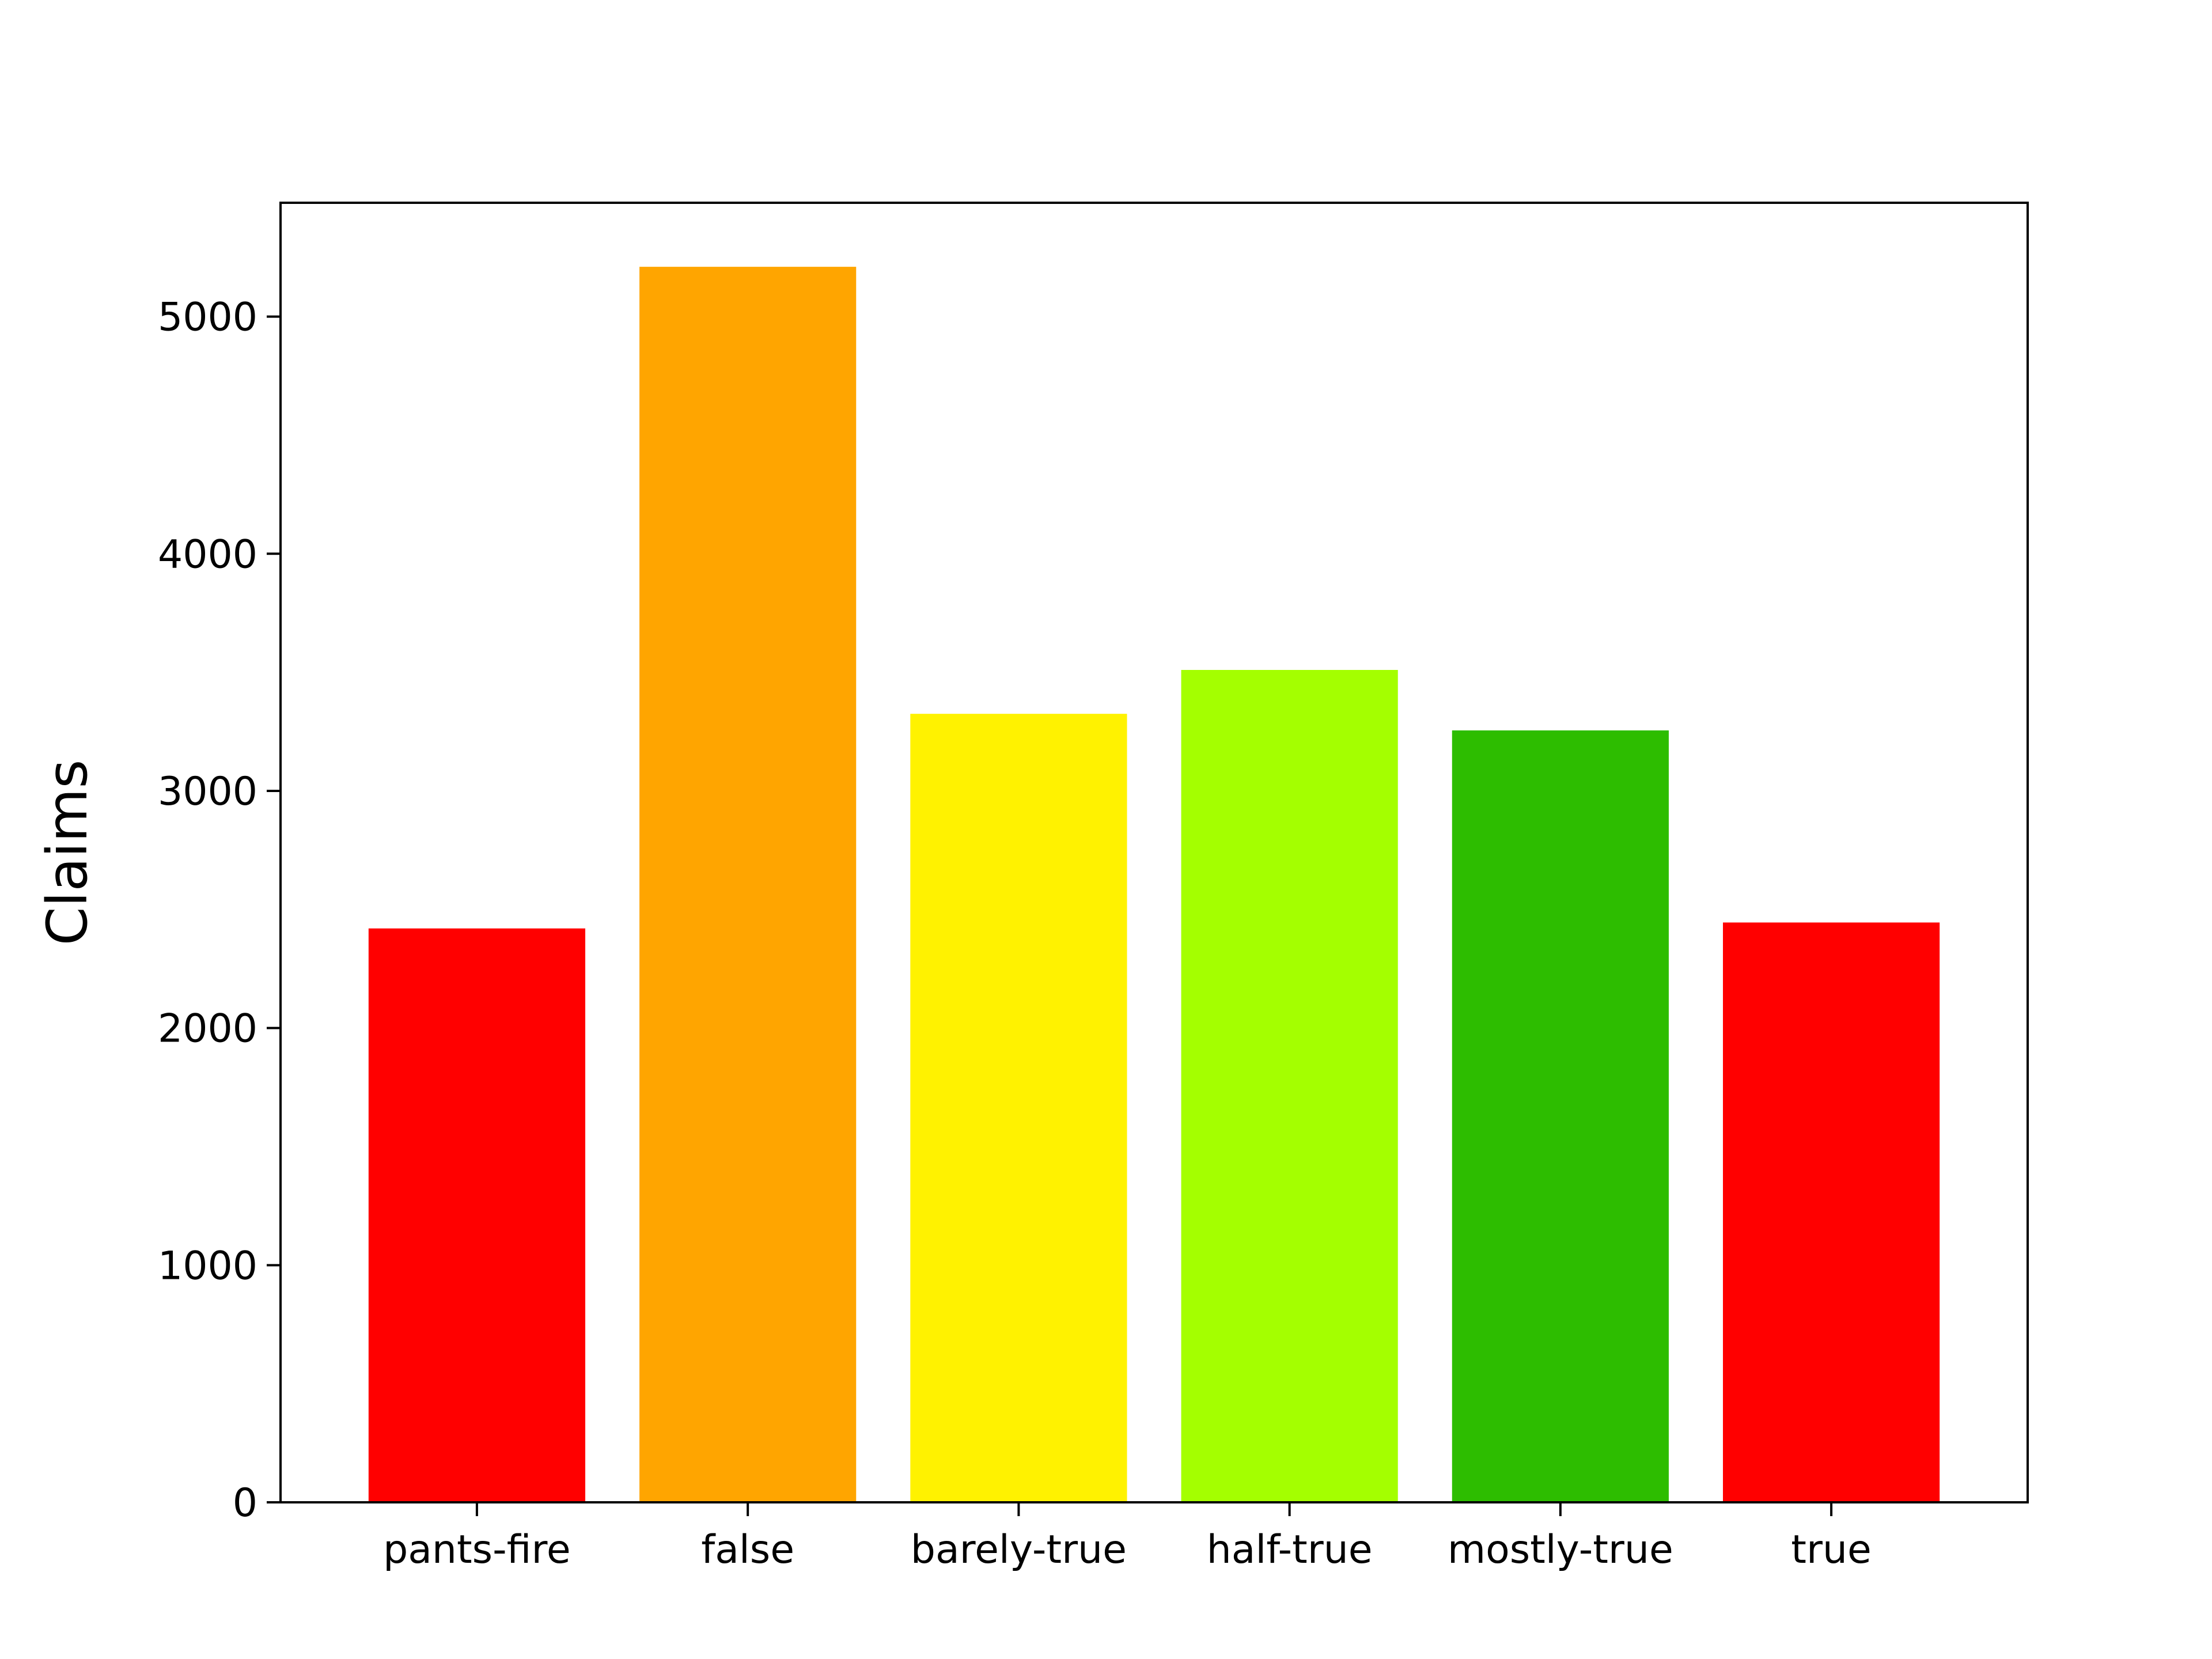 This screenshot has width=2212, height=1659. I want to click on y-tick-label: 2000, so click(207, 1029).